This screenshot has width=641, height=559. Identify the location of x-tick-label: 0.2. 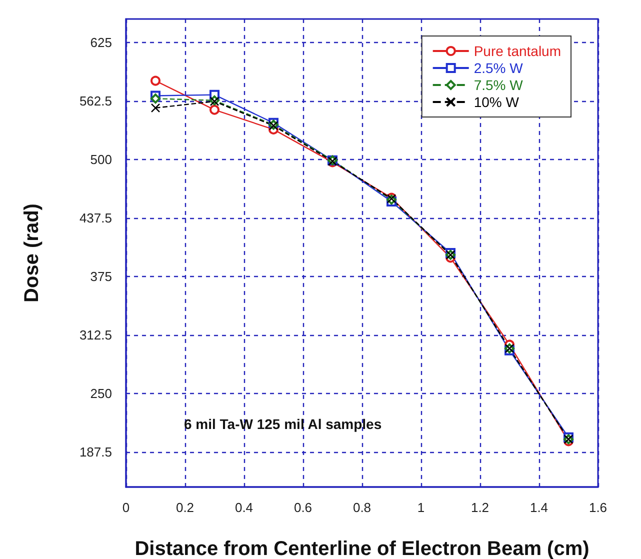
(185, 507).